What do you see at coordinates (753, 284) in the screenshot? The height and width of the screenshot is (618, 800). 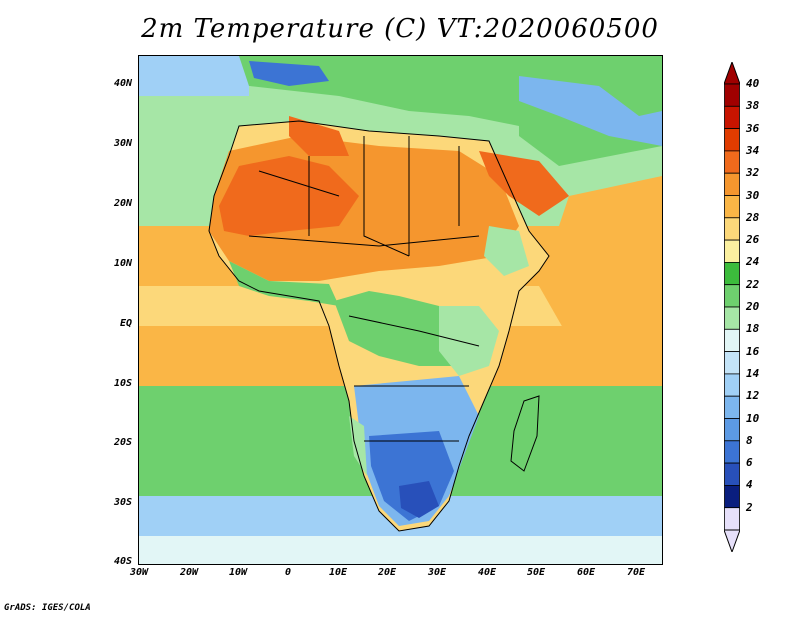 I see `colorbar-label: 22` at bounding box center [753, 284].